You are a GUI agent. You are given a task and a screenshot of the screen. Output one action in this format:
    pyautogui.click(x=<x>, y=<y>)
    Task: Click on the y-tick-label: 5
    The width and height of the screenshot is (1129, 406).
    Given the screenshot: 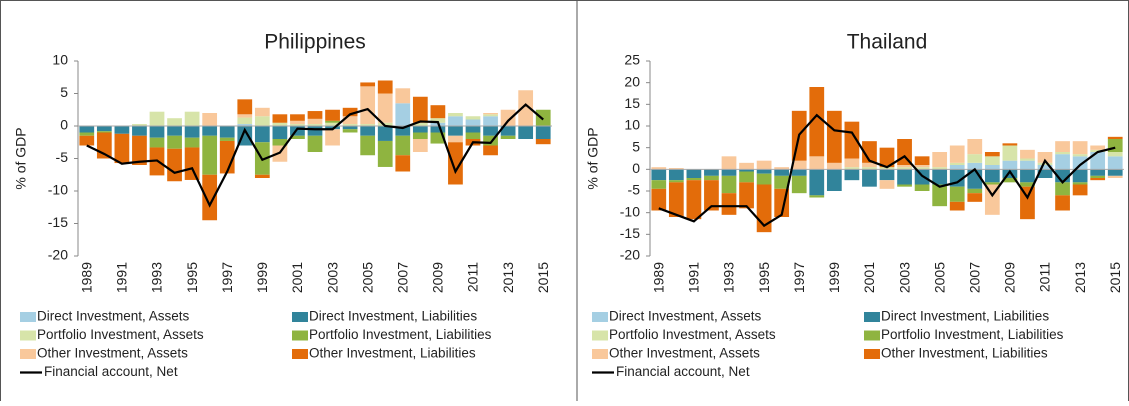 What is the action you would take?
    pyautogui.click(x=64, y=92)
    